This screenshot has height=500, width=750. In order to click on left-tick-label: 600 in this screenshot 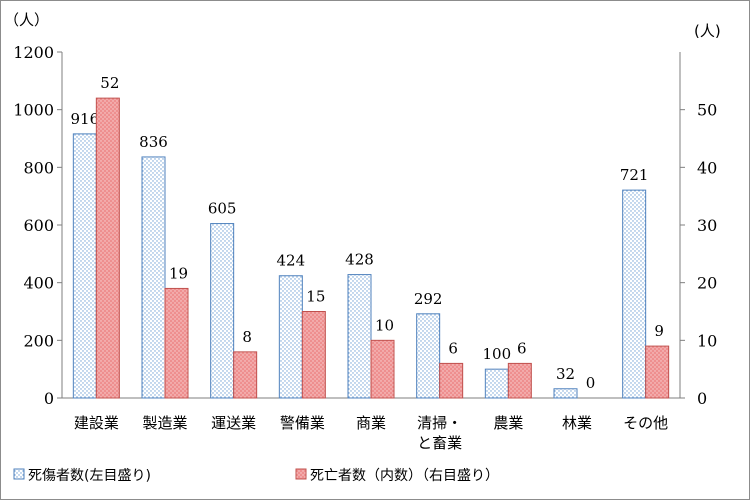, I will do `click(38, 225)`.